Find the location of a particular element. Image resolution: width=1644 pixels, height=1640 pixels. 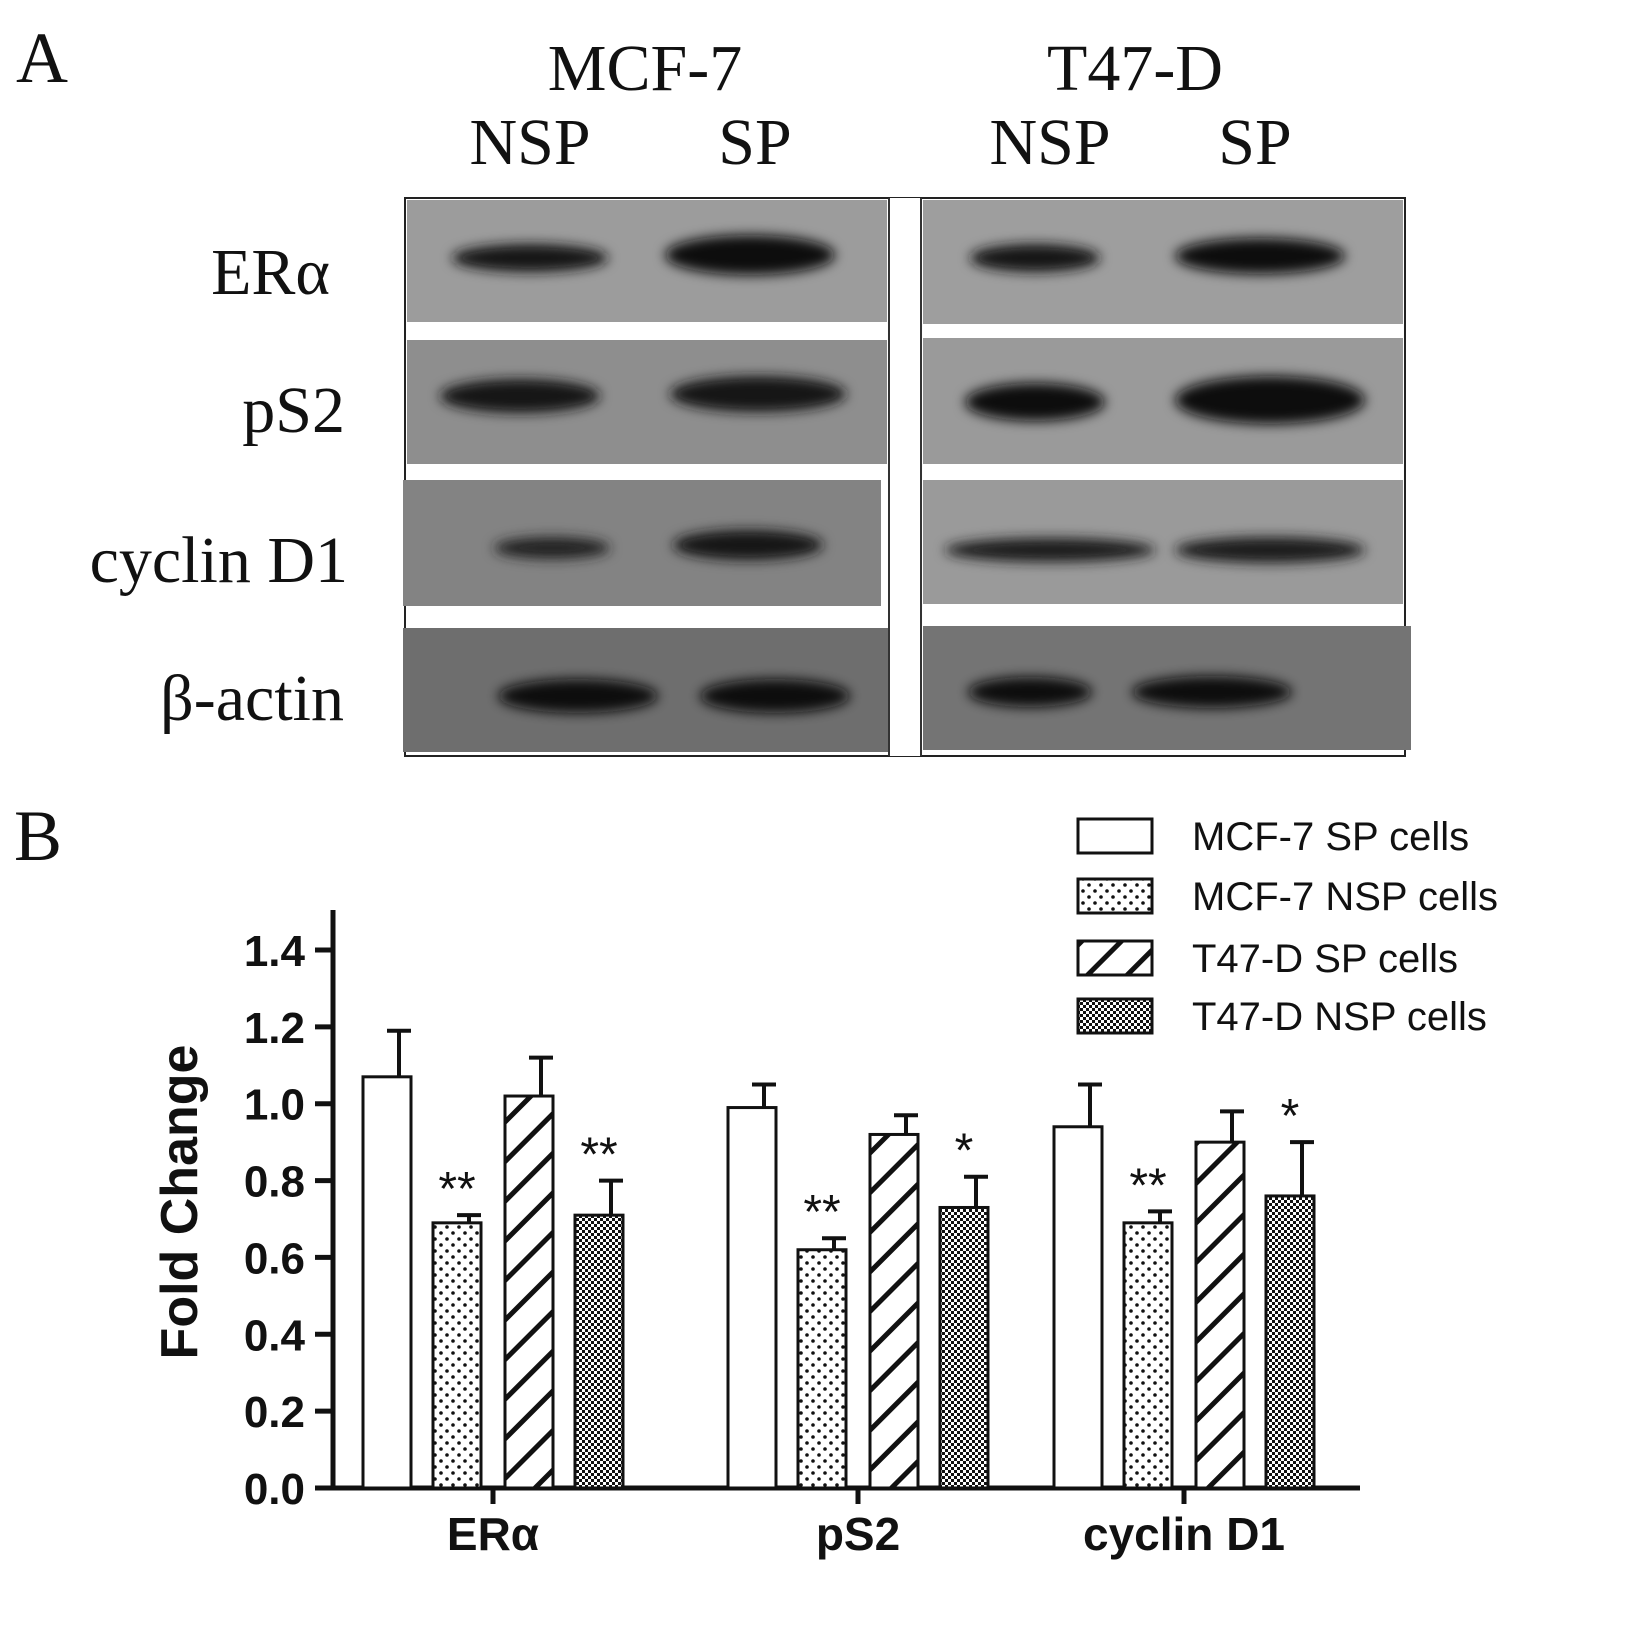

y-tick-label: 1.2 is located at coordinates (274, 1028).